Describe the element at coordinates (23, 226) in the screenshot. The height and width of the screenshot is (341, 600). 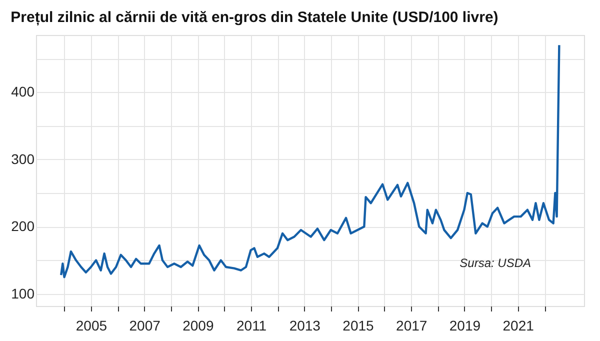
I see `y-tick-label: 200` at that location.